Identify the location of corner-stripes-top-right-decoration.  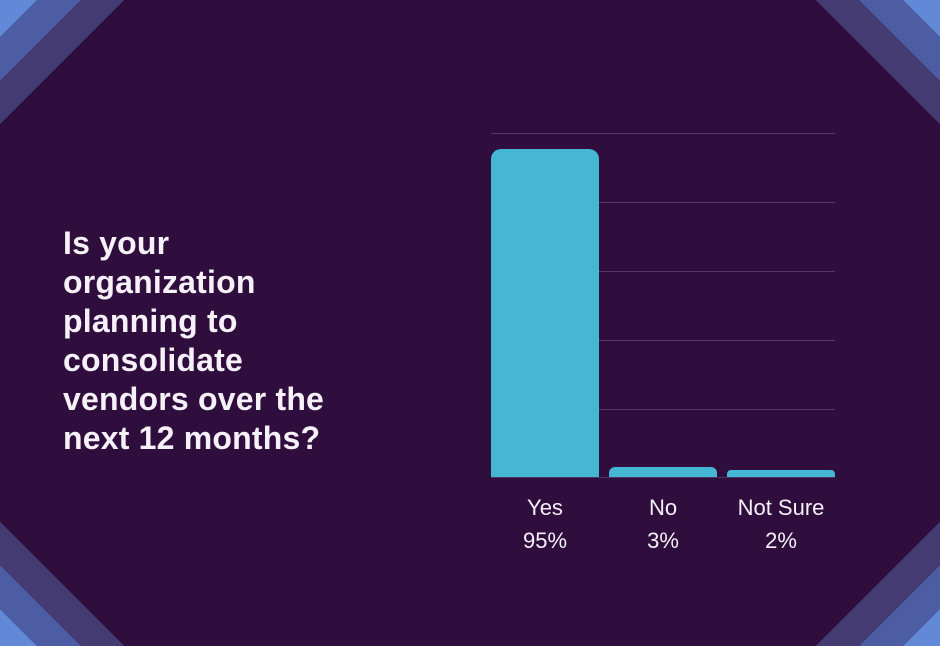
(874, 66).